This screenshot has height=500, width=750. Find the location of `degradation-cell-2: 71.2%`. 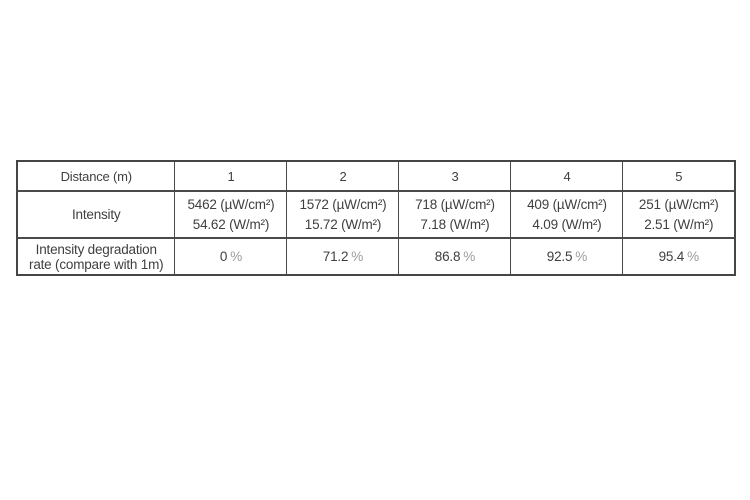

degradation-cell-2: 71.2% is located at coordinates (343, 256).